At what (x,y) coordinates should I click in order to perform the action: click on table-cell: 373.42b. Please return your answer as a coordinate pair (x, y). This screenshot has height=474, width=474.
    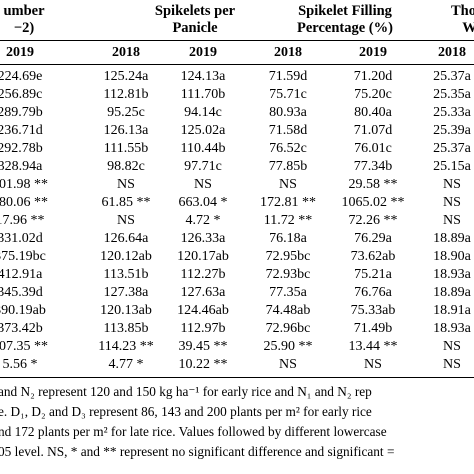
    Looking at the image, I should click on (21, 328).